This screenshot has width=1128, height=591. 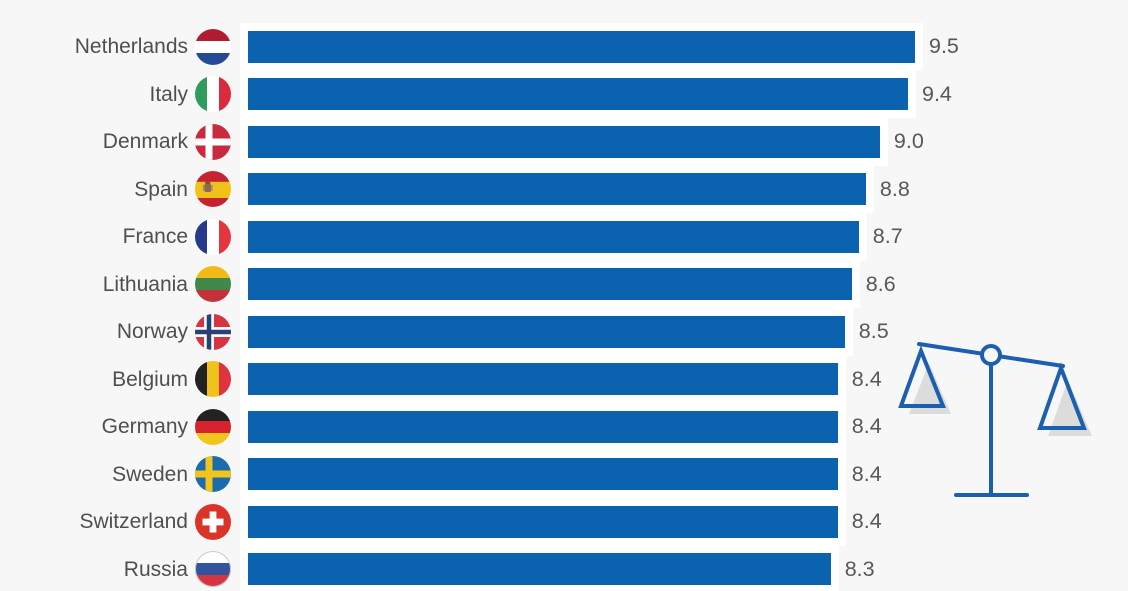 I want to click on country-label: Belgium, so click(x=150, y=379).